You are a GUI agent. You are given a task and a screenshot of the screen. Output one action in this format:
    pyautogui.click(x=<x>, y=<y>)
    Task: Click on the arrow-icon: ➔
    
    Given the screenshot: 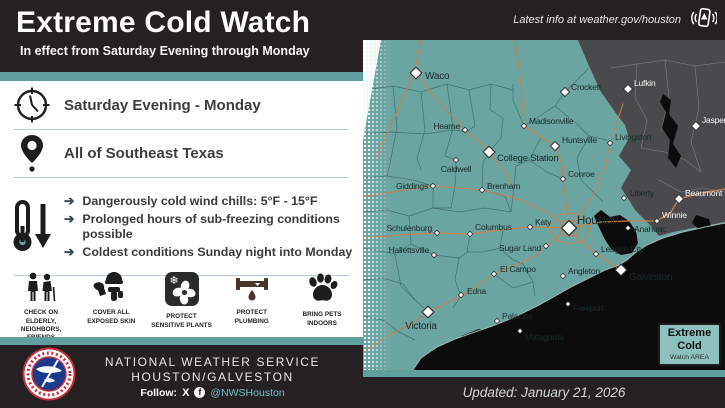 What is the action you would take?
    pyautogui.click(x=69, y=251)
    